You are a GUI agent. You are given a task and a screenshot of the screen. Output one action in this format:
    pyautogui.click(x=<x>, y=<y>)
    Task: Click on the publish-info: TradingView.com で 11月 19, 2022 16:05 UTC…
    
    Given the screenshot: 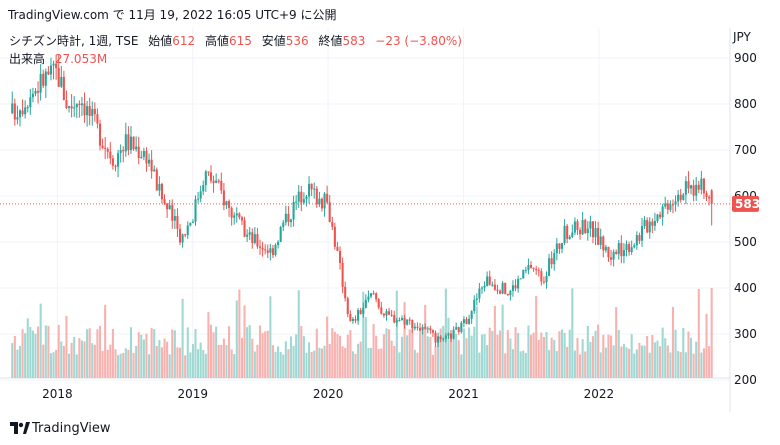 What is the action you would take?
    pyautogui.click(x=172, y=15)
    